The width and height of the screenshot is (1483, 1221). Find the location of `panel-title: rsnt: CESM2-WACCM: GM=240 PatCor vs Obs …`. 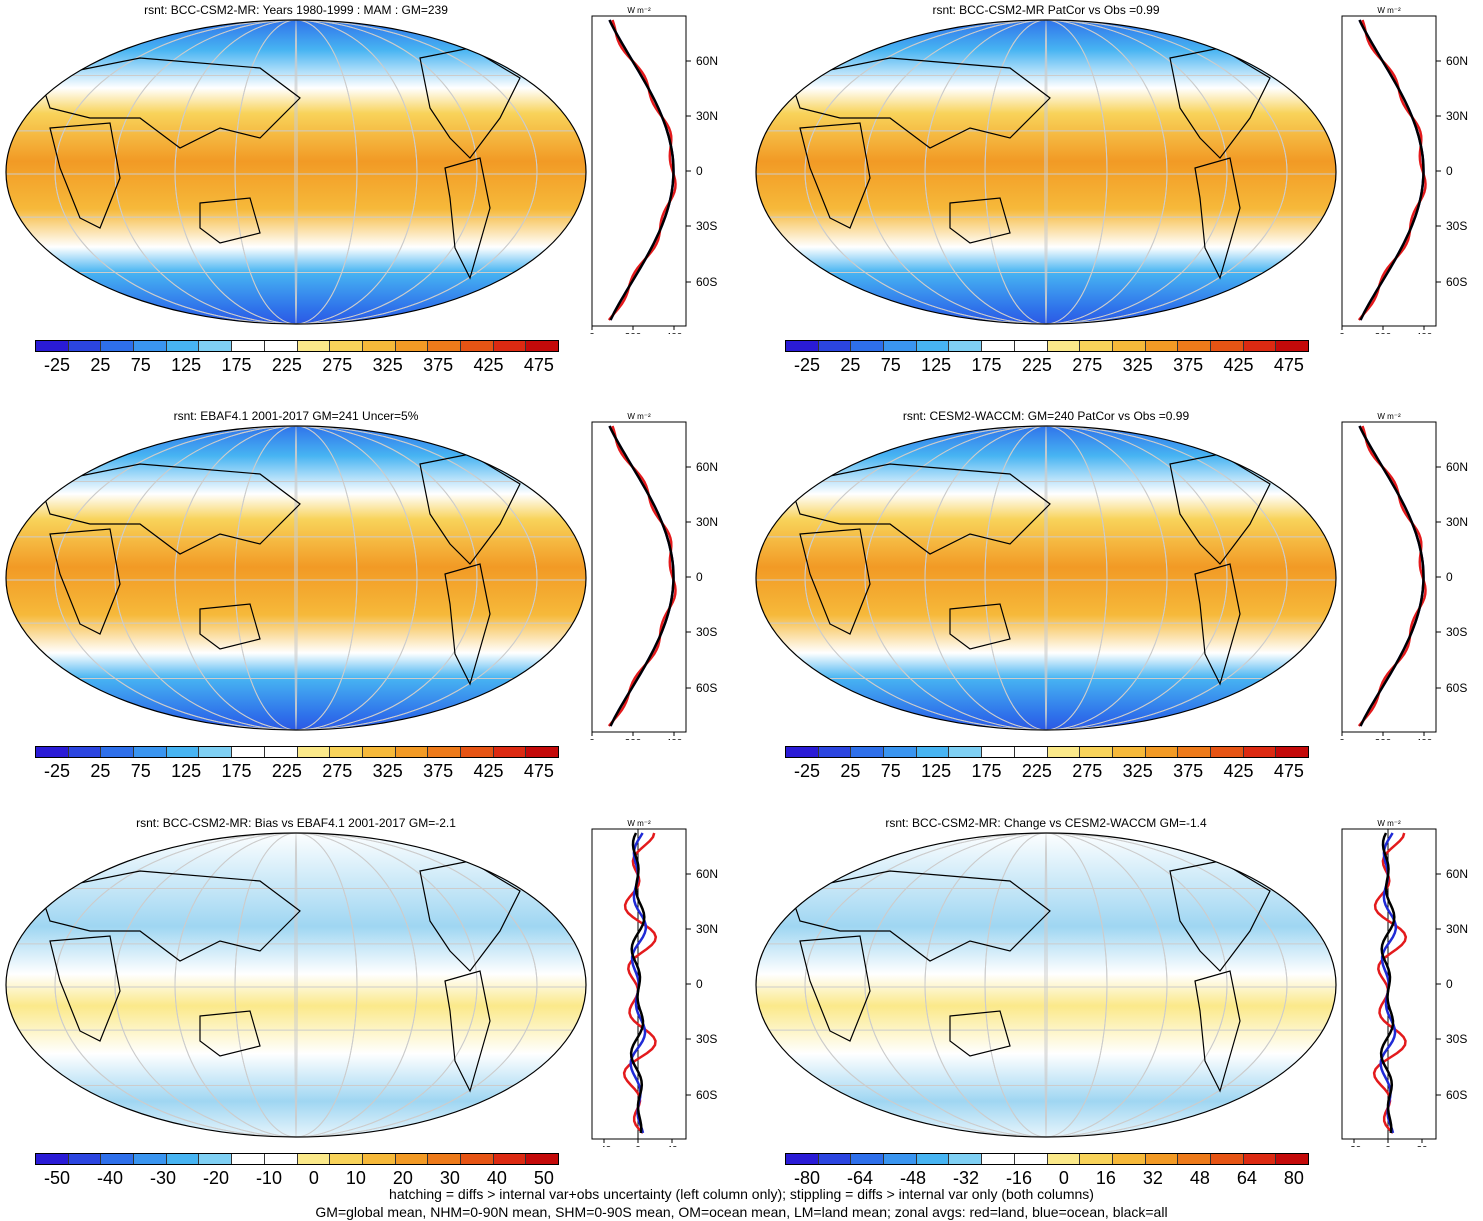

panel-title: rsnt: CESM2-WACCM: GM=240 PatCor vs Obs … is located at coordinates (1046, 416).